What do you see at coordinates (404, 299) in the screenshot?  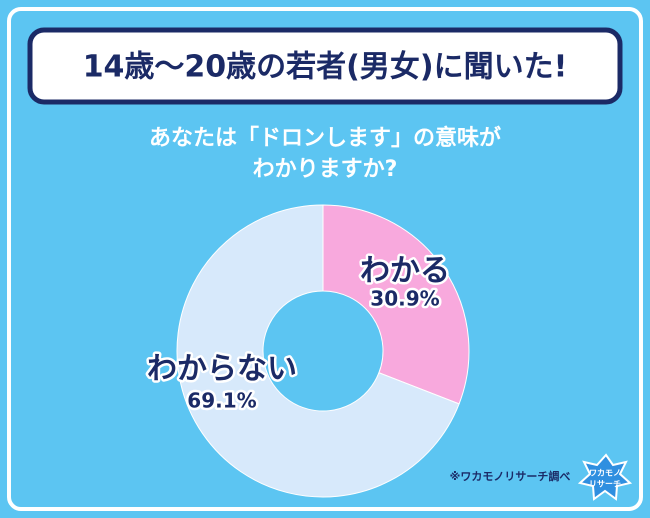 I see `value-label: 30.9%` at bounding box center [404, 299].